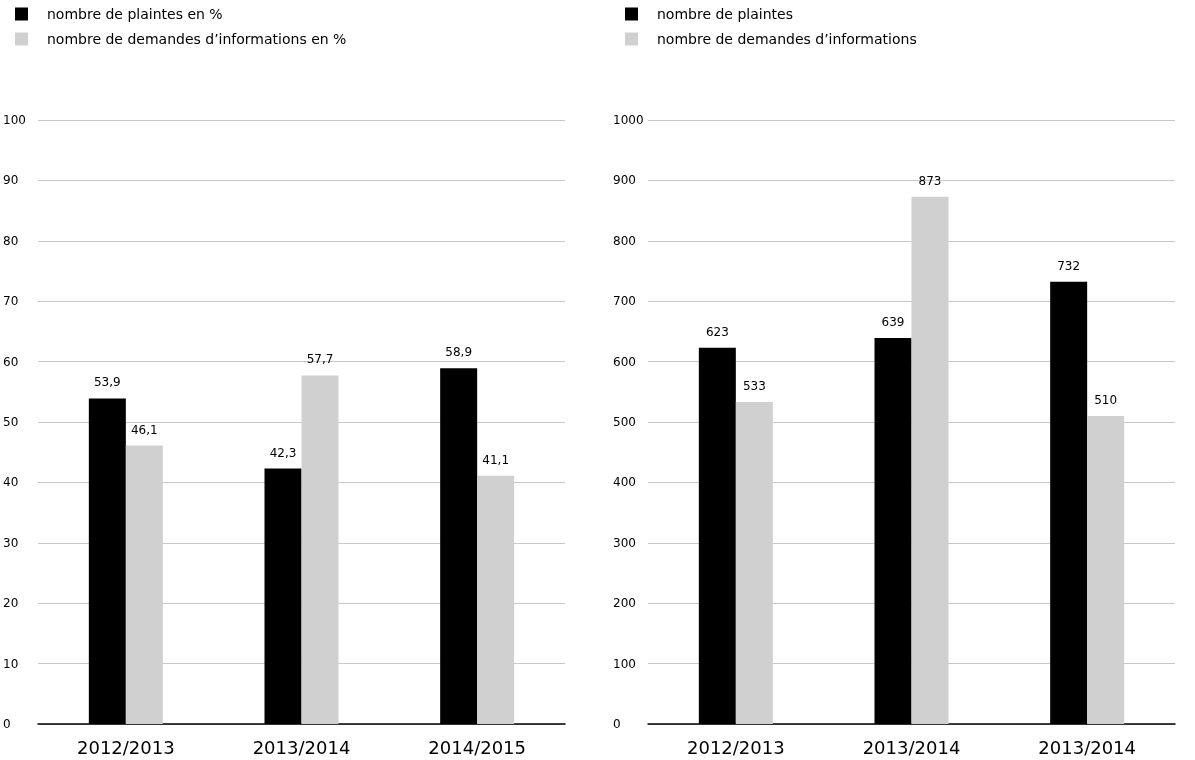 The width and height of the screenshot is (1195, 760). I want to click on legend-label: nombre de plaintes en %, so click(135, 14).